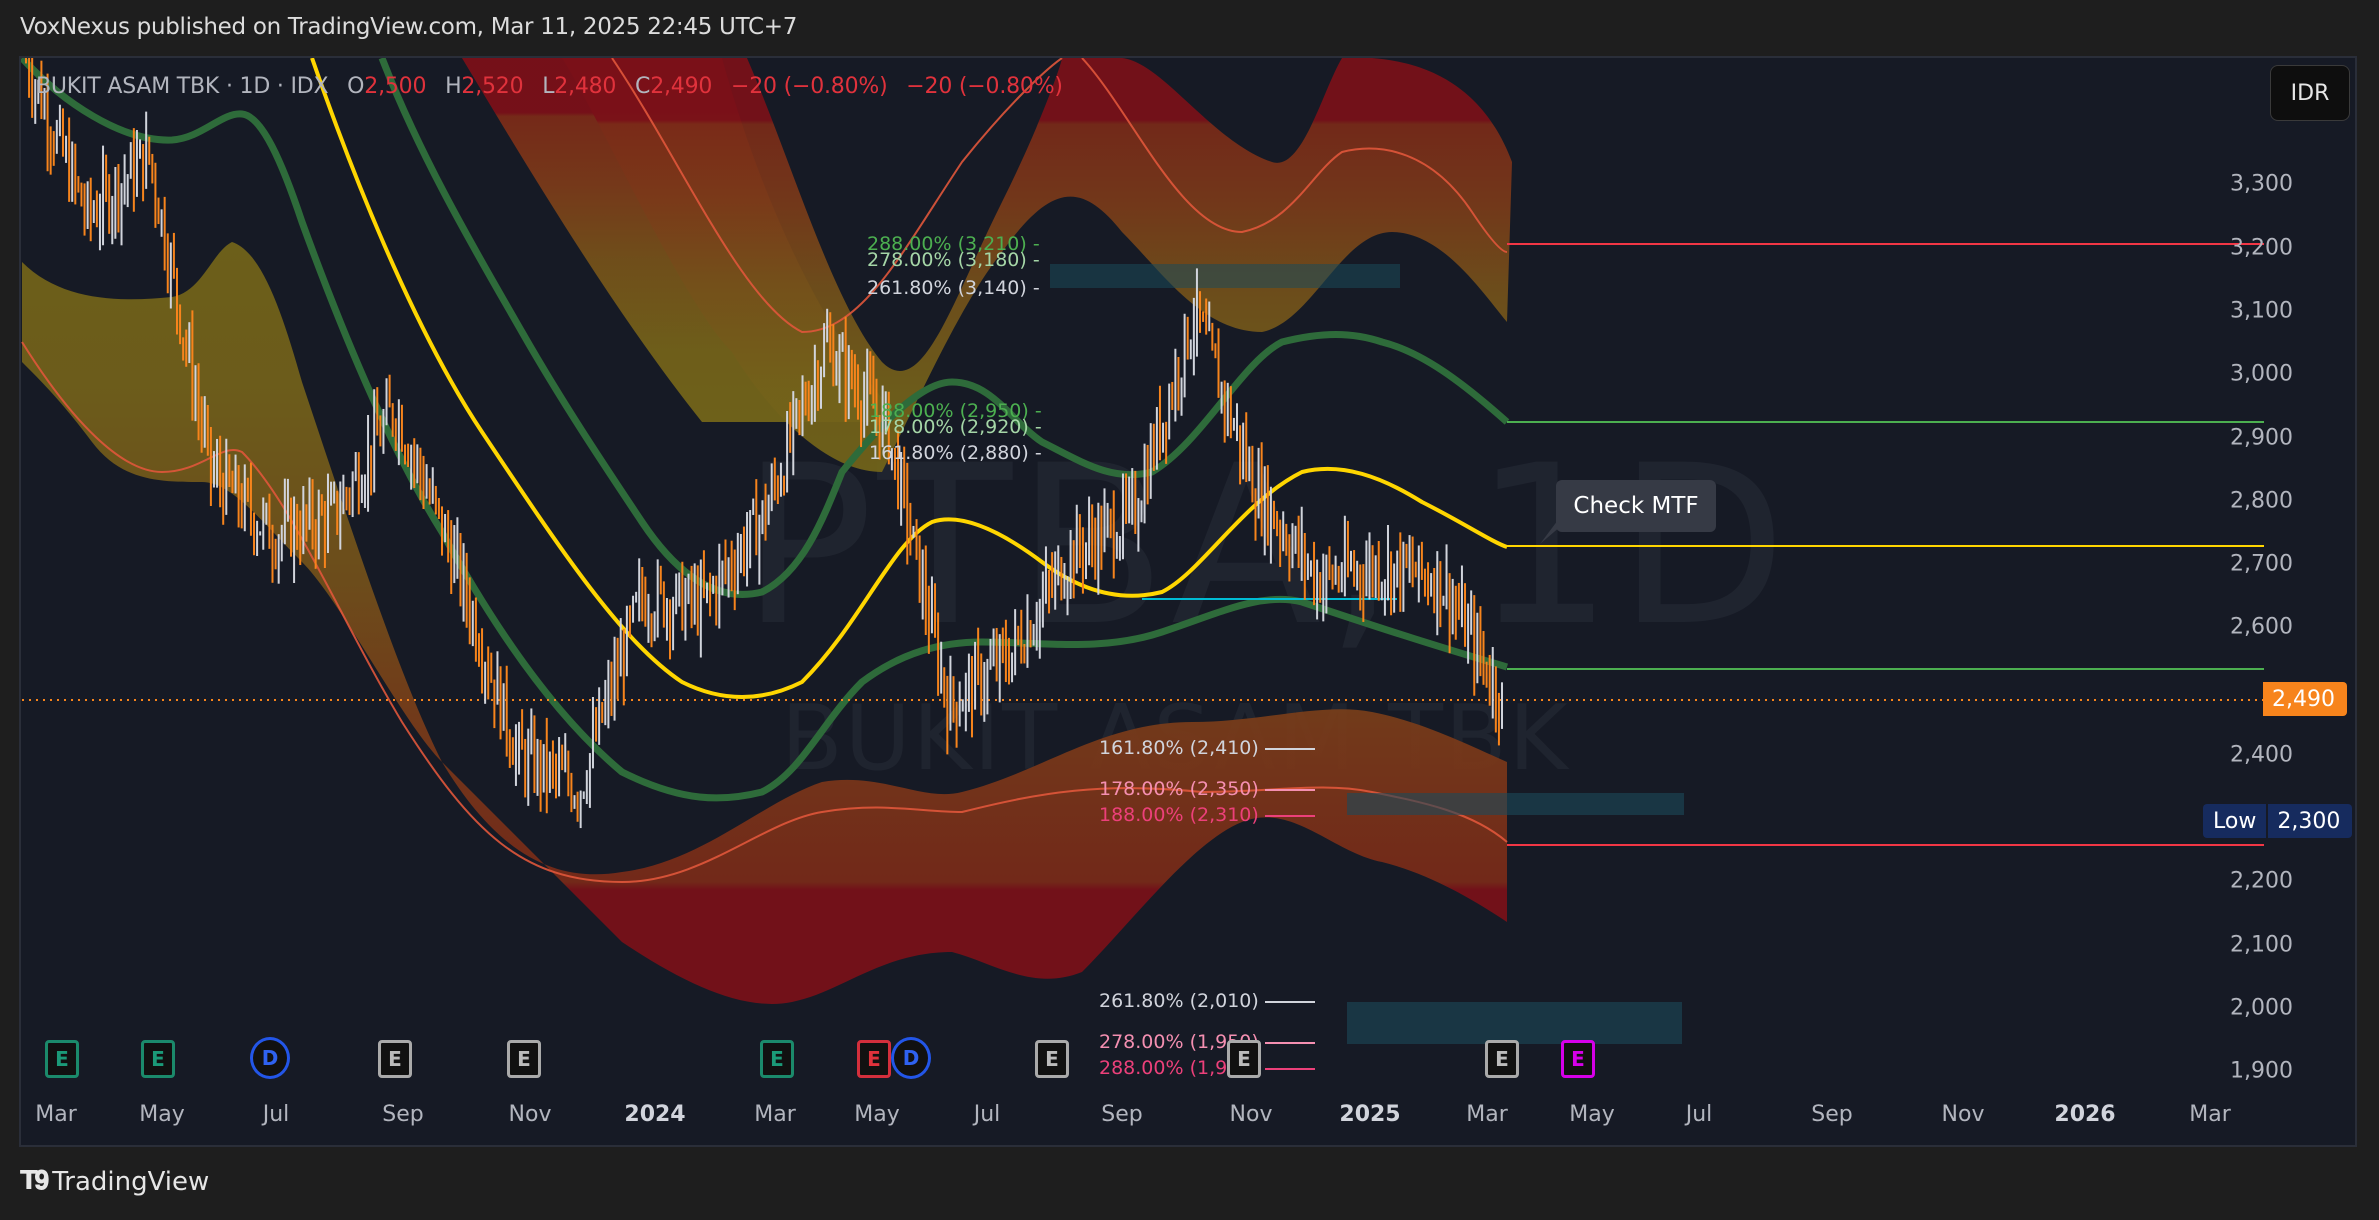  Describe the element at coordinates (1515, 804) in the screenshot. I see `zone-middle` at that location.